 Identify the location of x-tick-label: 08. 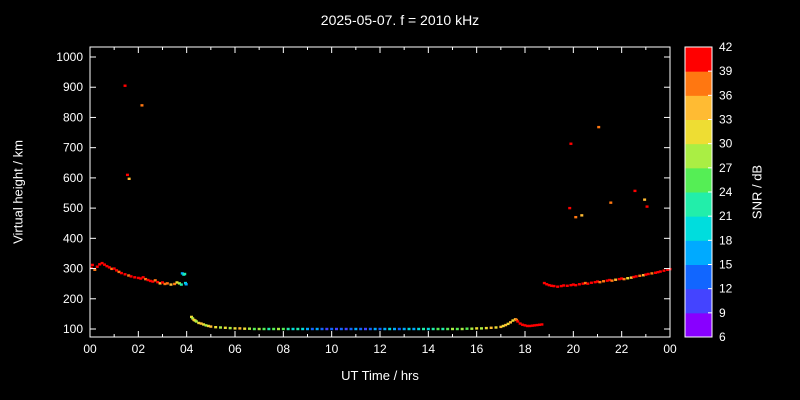
(284, 349).